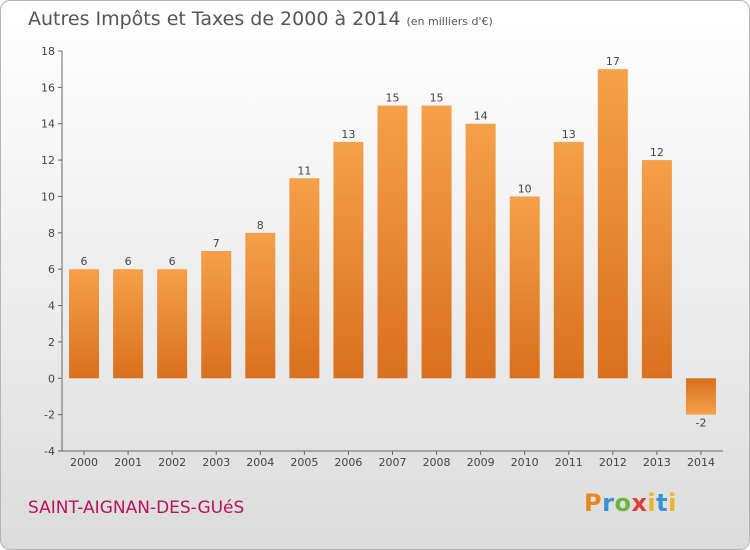 This screenshot has height=550, width=750. I want to click on logo-letter: r, so click(608, 503).